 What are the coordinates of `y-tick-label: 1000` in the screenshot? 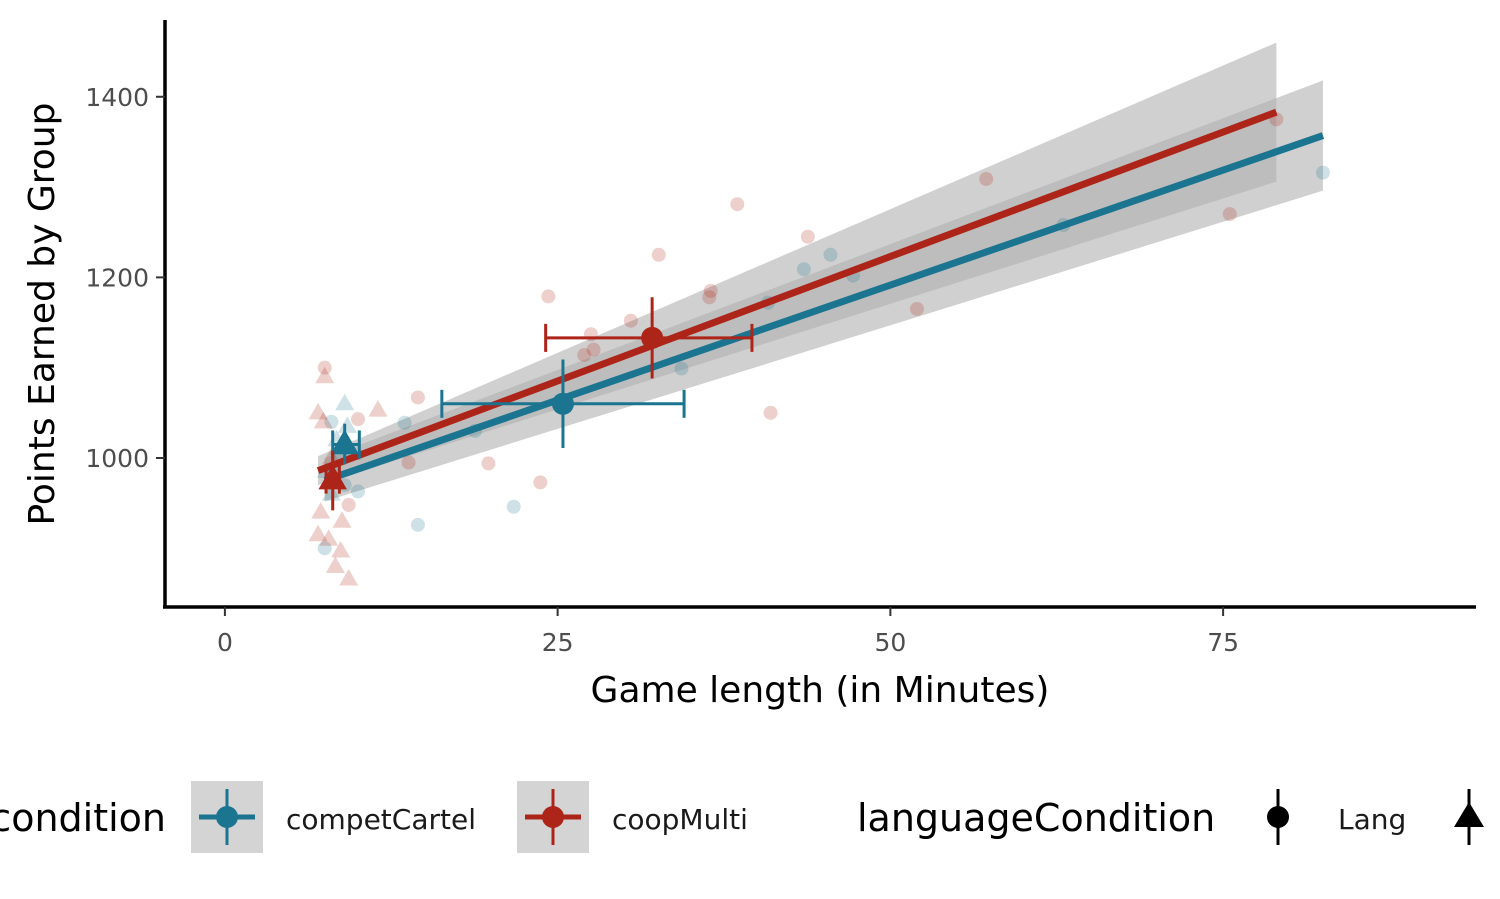 It's located at (117, 458).